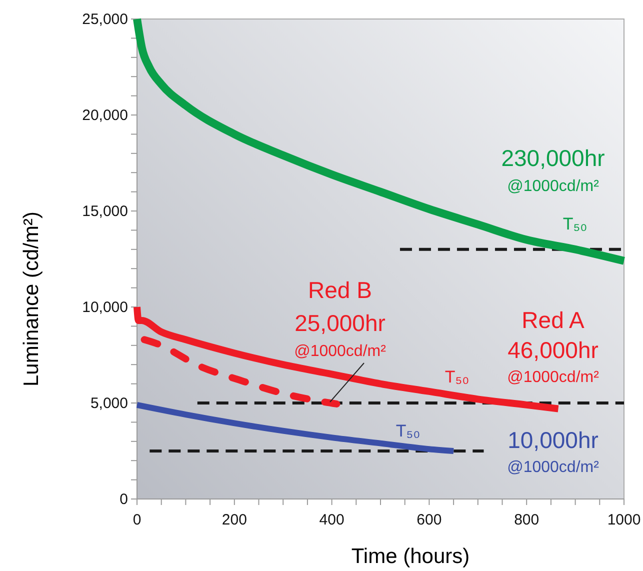 The width and height of the screenshot is (643, 571). Describe the element at coordinates (340, 323) in the screenshot. I see `annotation: 25,000hr` at that location.